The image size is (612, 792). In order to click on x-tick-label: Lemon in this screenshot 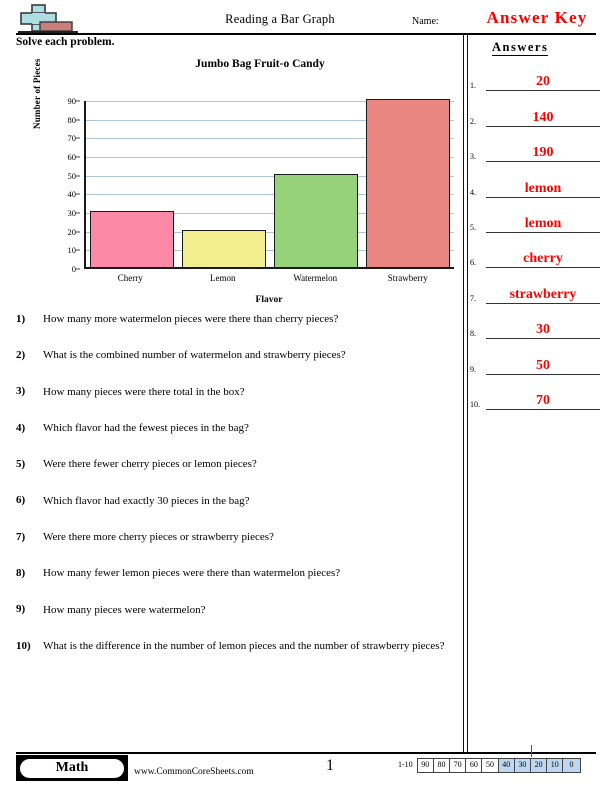, I will do `click(223, 278)`.